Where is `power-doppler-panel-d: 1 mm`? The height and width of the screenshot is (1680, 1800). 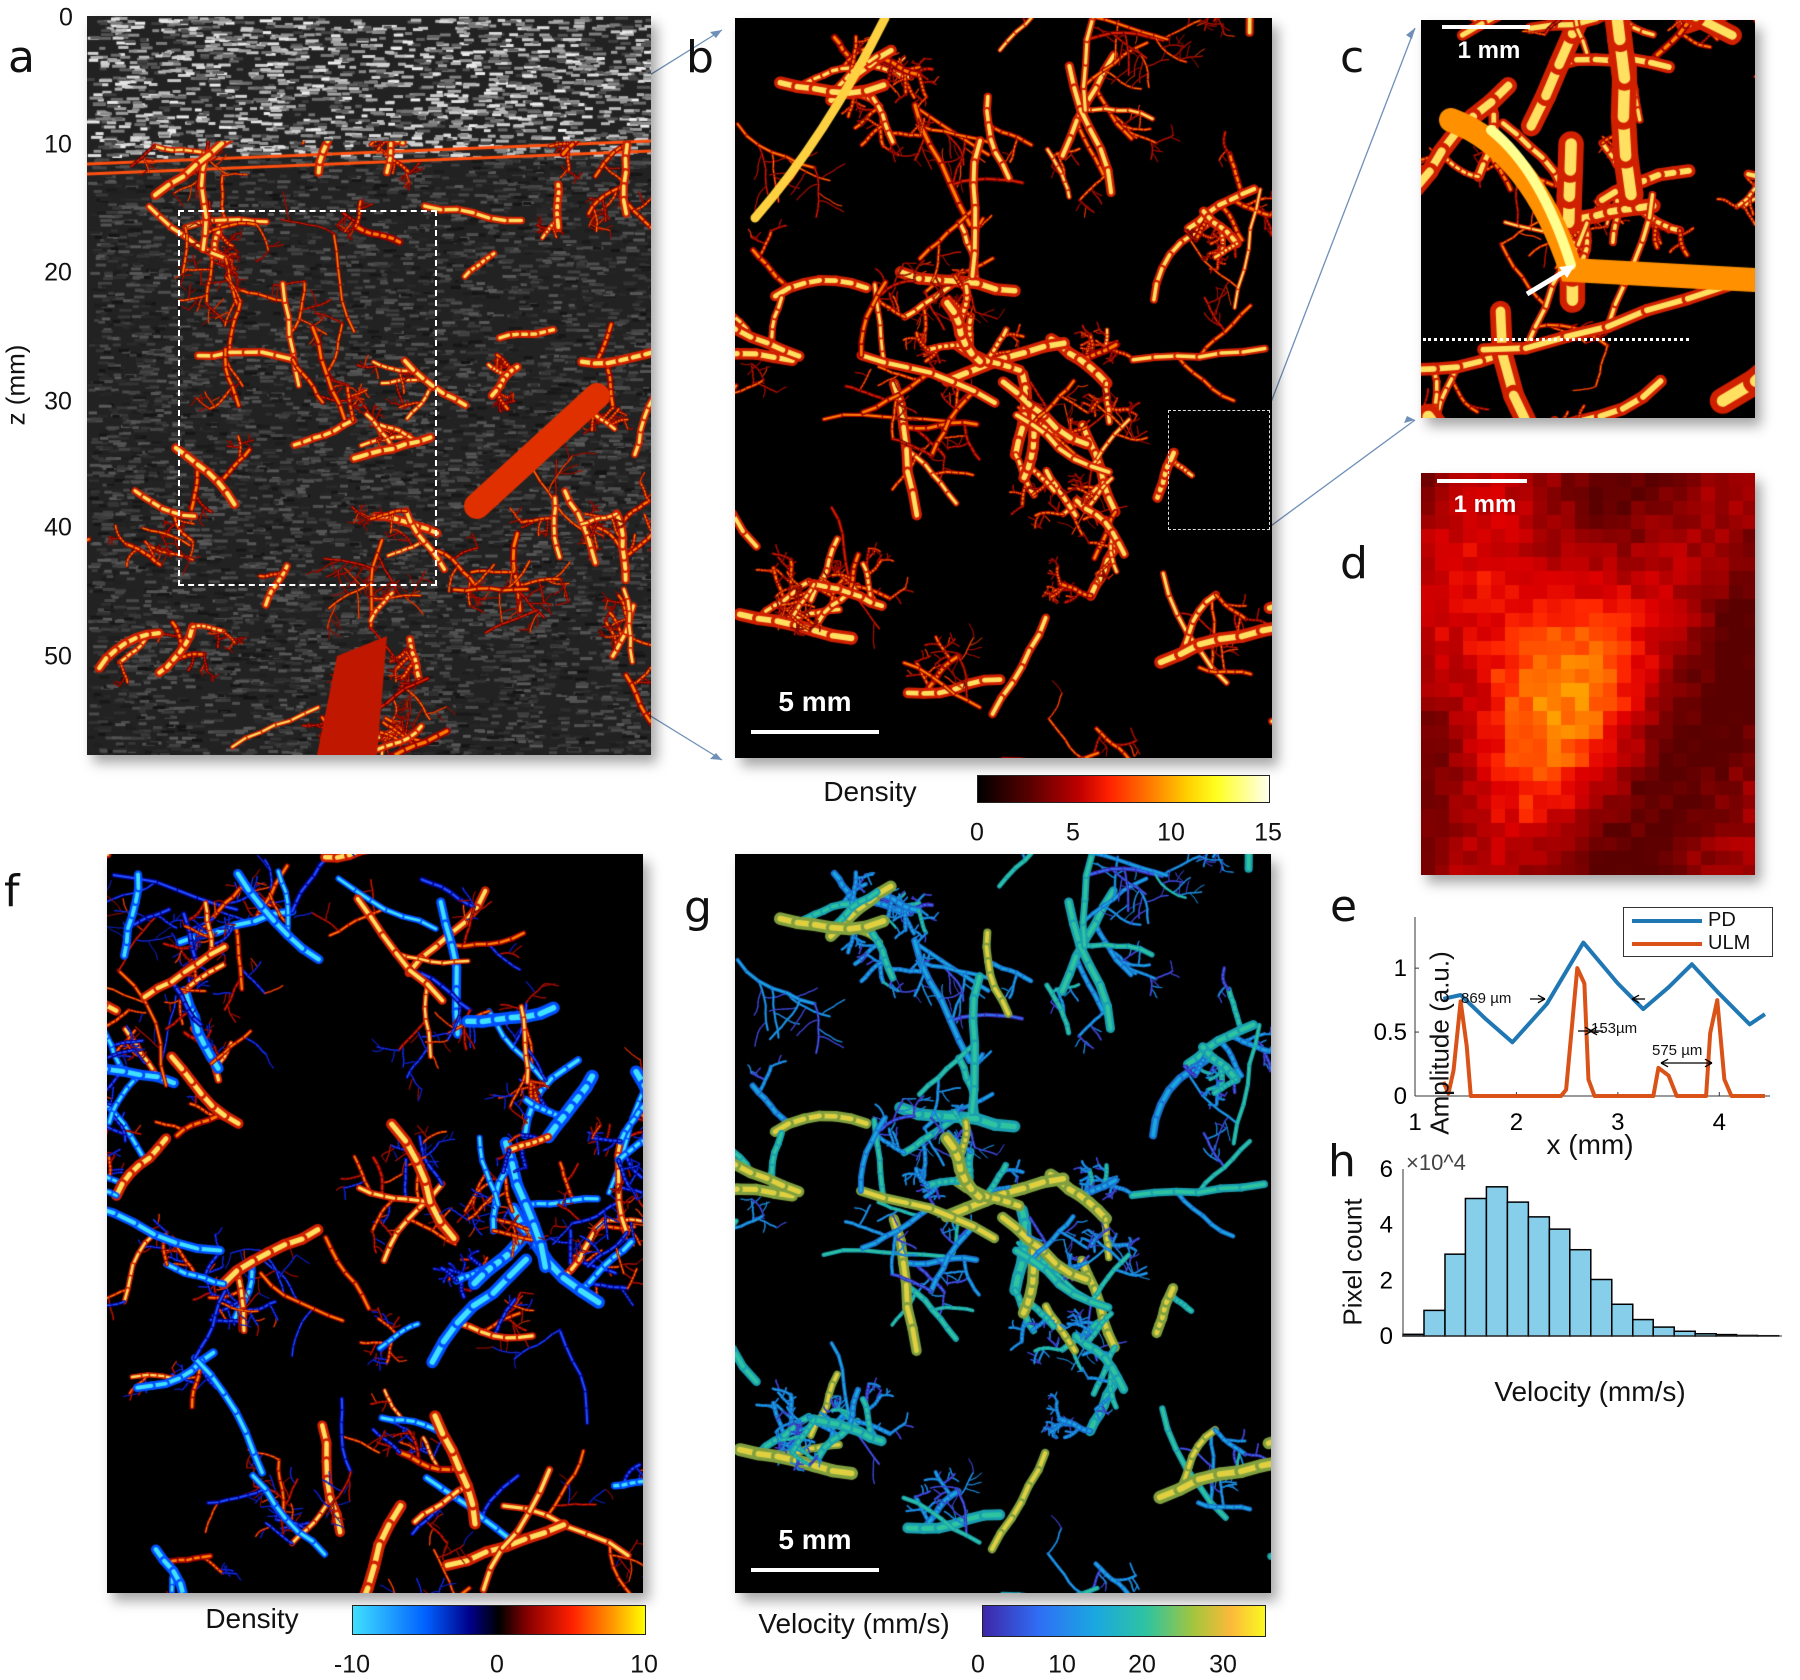 power-doppler-panel-d: 1 mm is located at coordinates (1588, 674).